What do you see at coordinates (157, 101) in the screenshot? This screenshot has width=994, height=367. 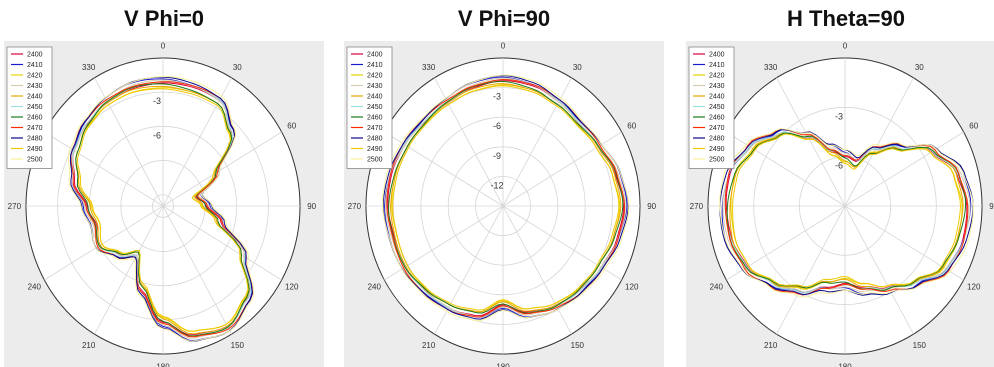 I see `radial-tick-label: -3` at bounding box center [157, 101].